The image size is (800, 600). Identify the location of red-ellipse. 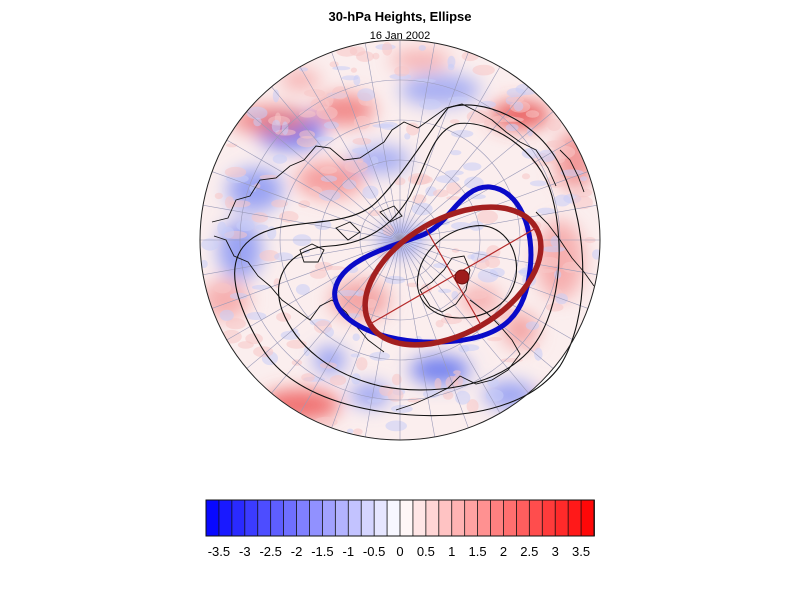
(453, 276).